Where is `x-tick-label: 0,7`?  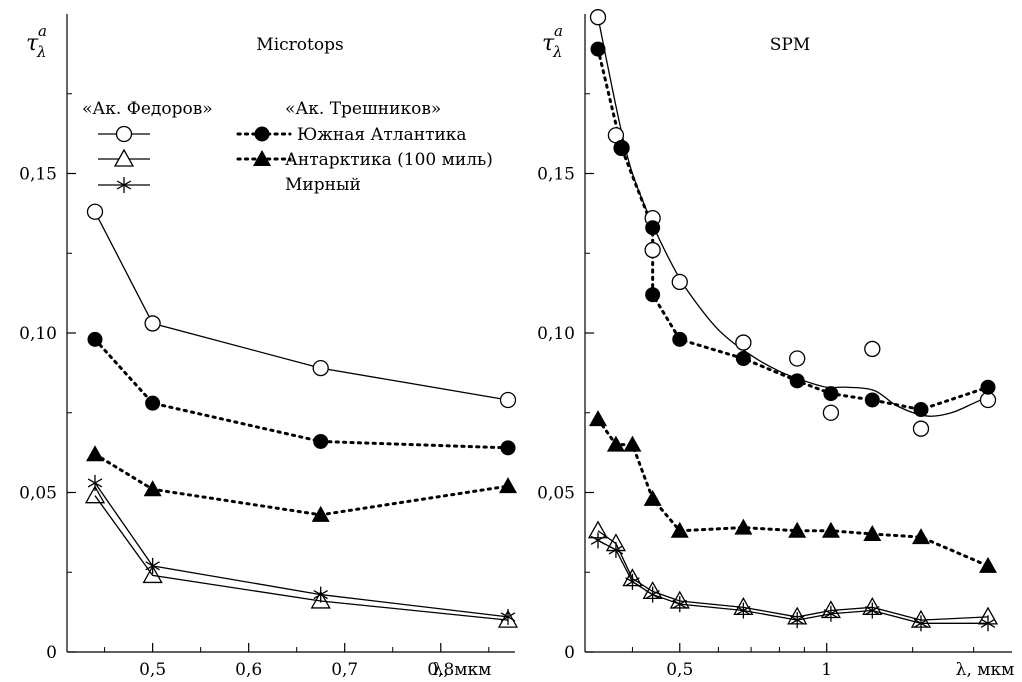
x-tick-label: 0,7 is located at coordinates (344, 670).